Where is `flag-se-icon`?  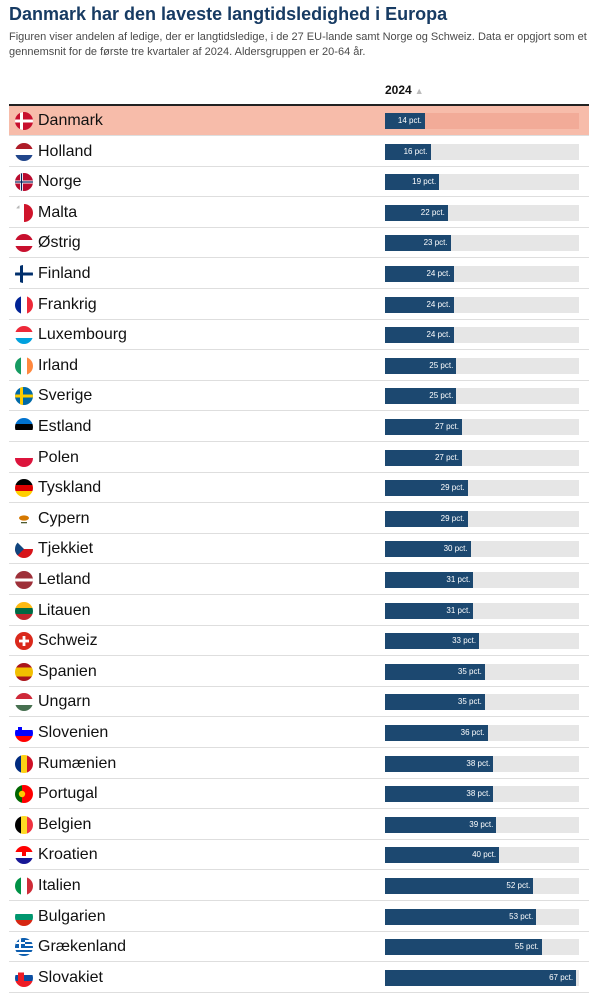 flag-se-icon is located at coordinates (24, 396).